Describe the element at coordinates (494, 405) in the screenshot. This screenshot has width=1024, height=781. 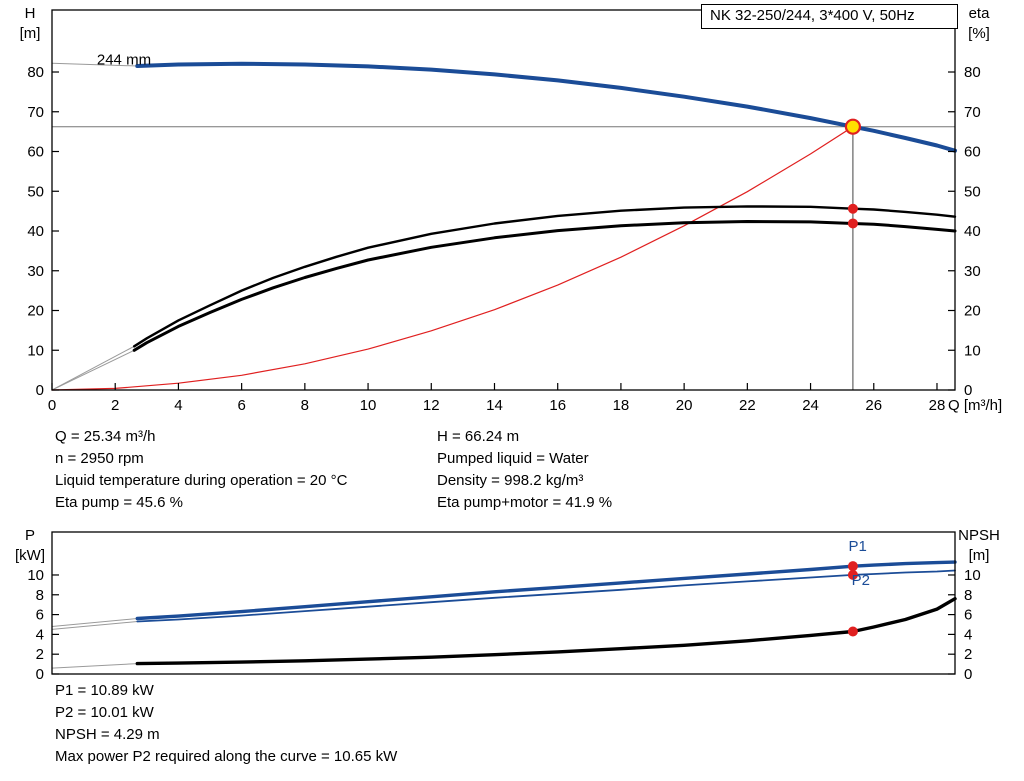
I see `x-tick-label: 14` at that location.